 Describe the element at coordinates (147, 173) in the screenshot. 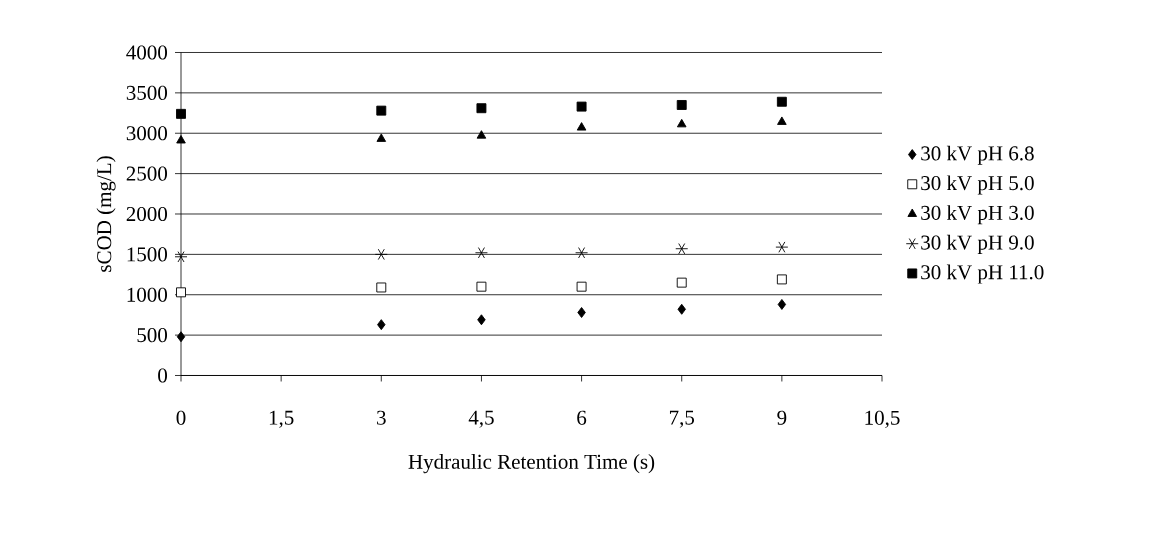

I see `y-tick-label: 2500` at that location.